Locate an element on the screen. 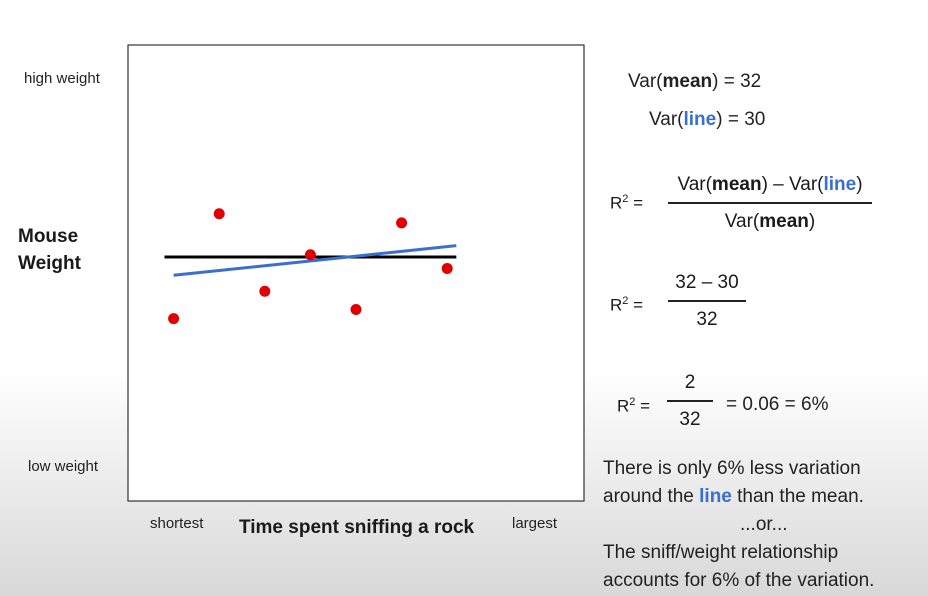 This screenshot has width=928, height=596. formula-numerator: Var(mean) – Var(line) is located at coordinates (770, 185).